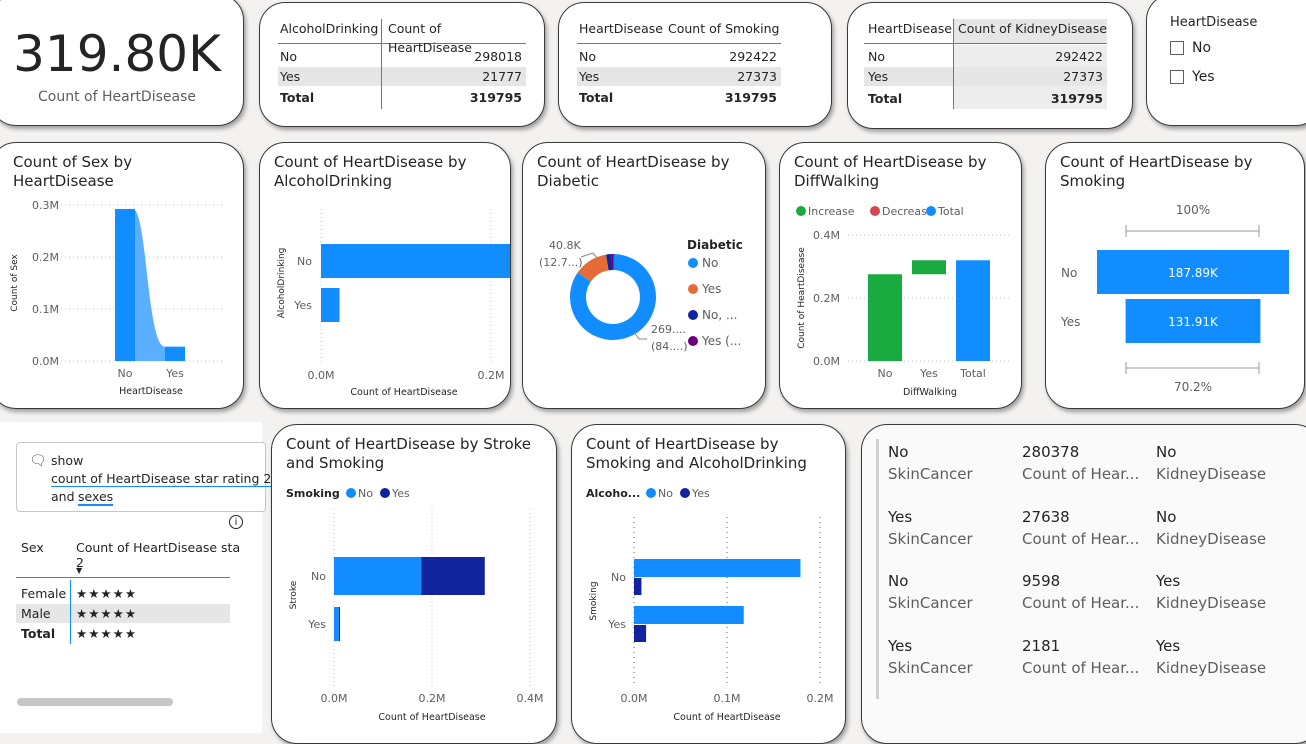 The height and width of the screenshot is (744, 1306). I want to click on funnel-bar-yes, so click(1193, 321).